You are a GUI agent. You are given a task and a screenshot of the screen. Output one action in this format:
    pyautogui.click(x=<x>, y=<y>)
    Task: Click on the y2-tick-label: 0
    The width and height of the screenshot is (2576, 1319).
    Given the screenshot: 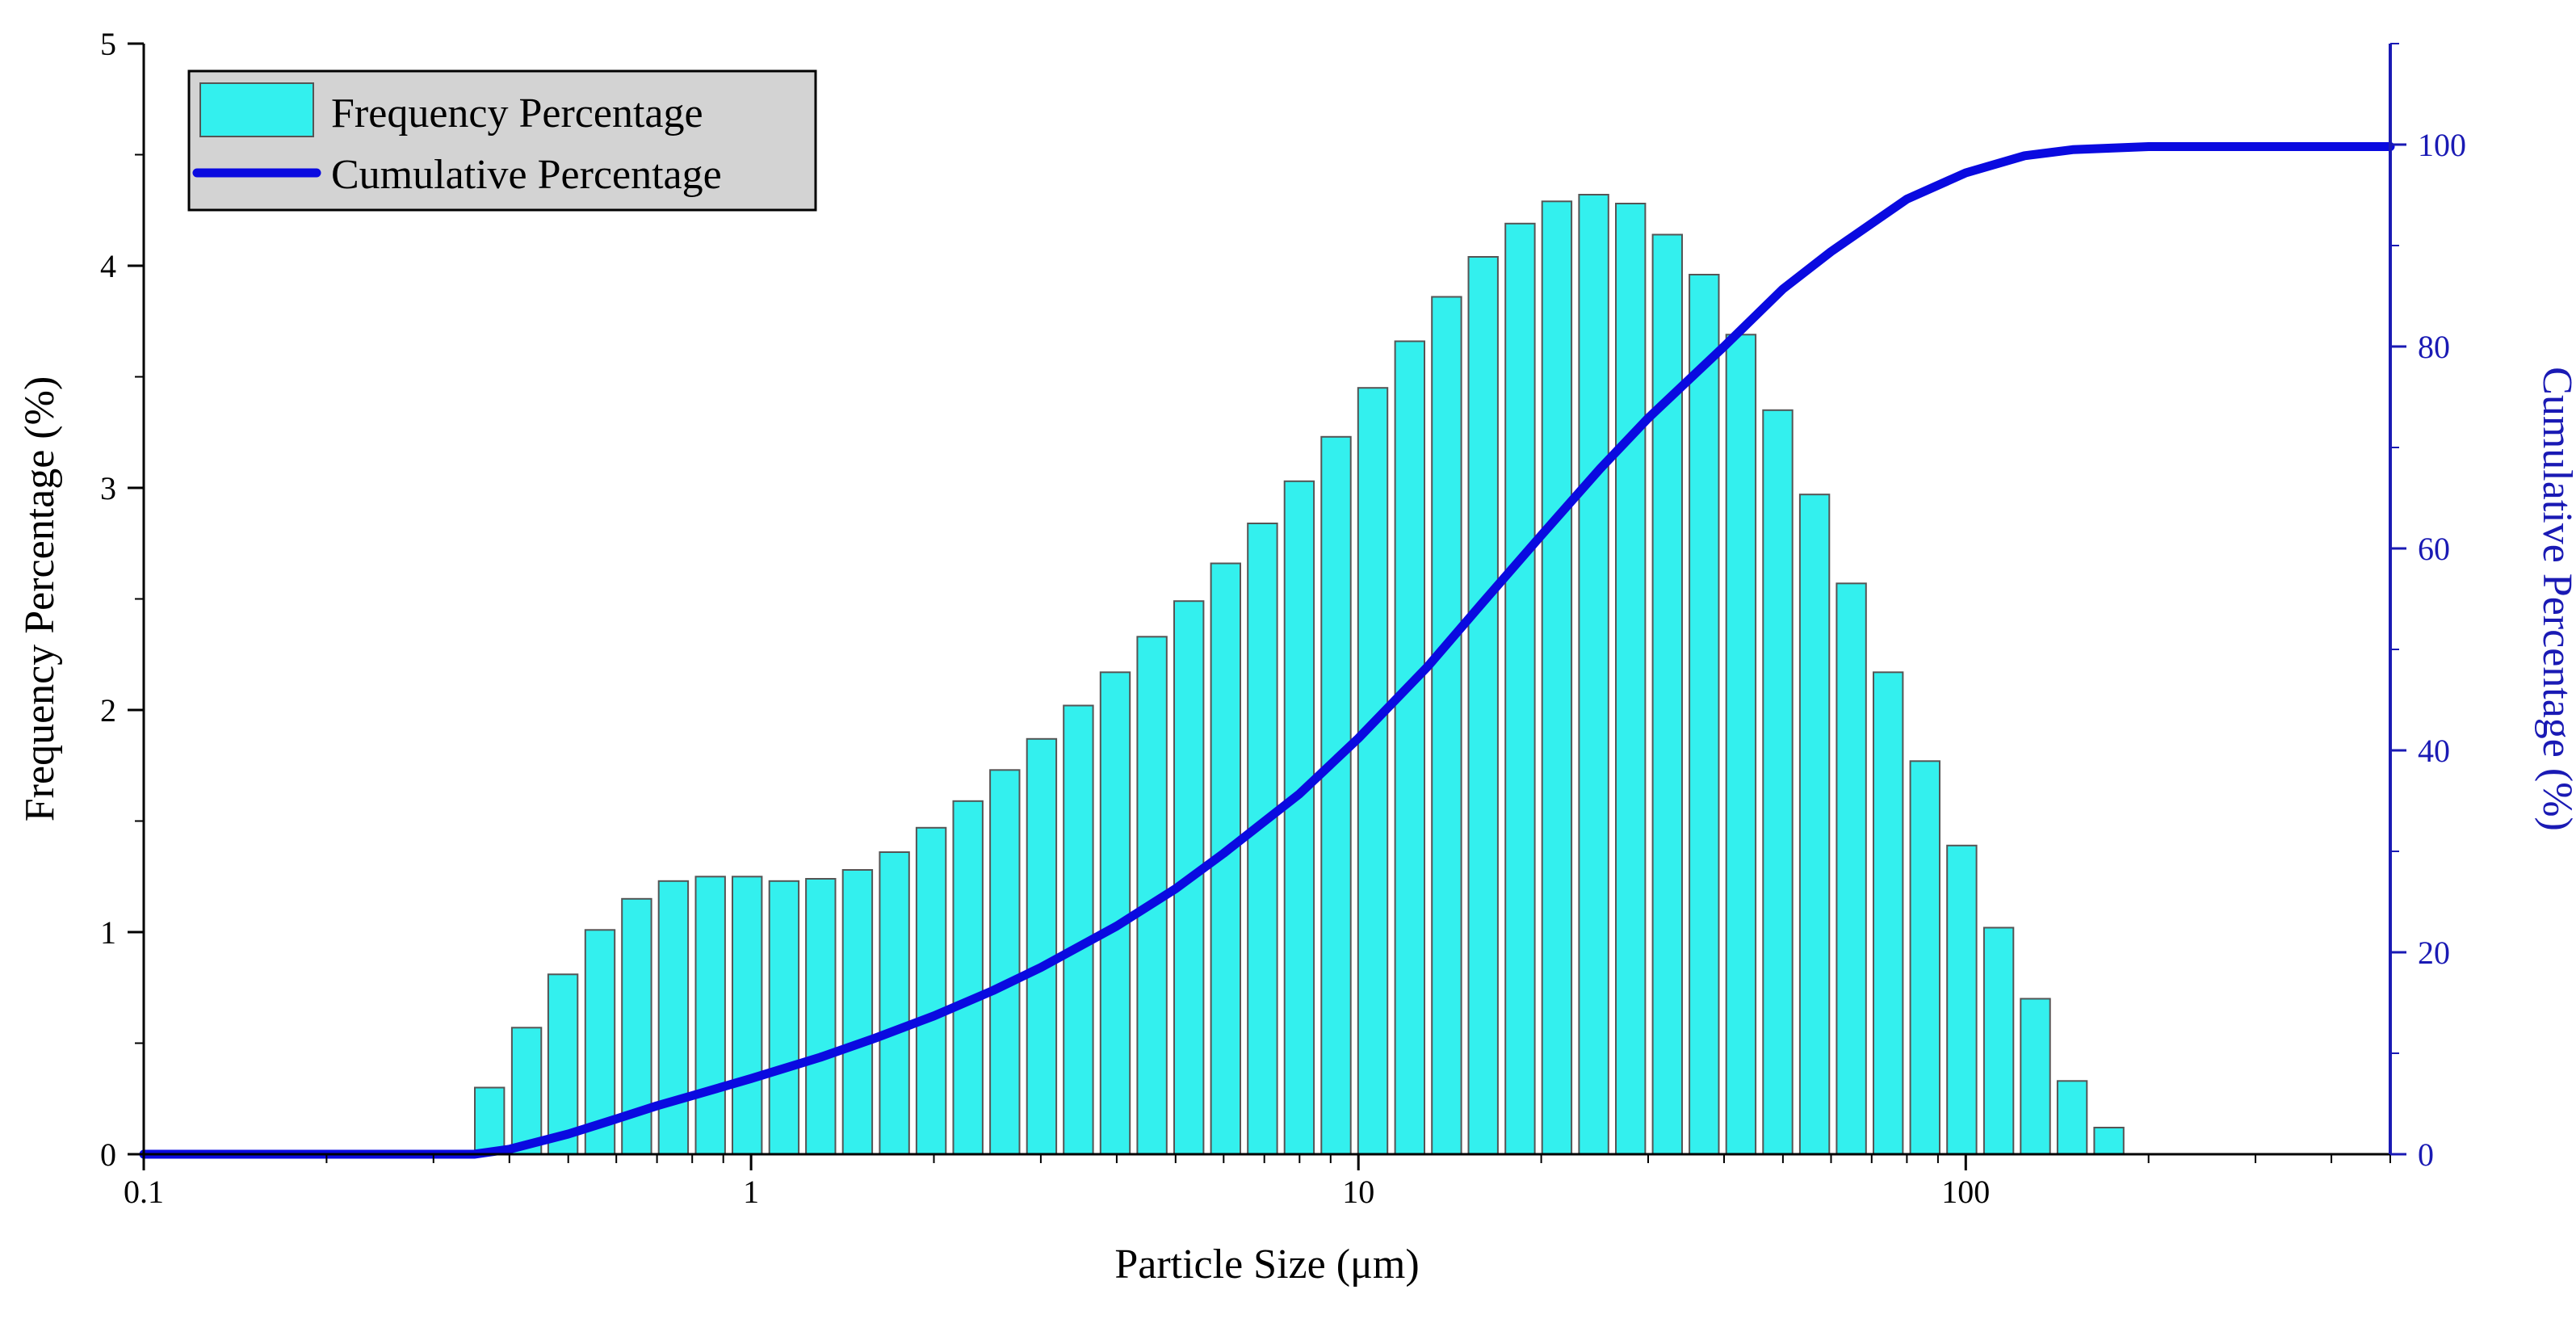 What is the action you would take?
    pyautogui.click(x=2426, y=1154)
    